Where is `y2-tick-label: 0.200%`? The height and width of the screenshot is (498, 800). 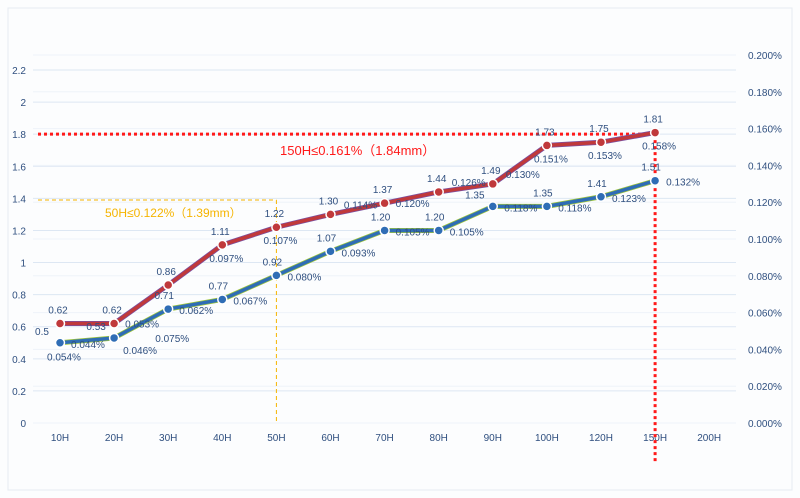 y2-tick-label: 0.200% is located at coordinates (765, 56).